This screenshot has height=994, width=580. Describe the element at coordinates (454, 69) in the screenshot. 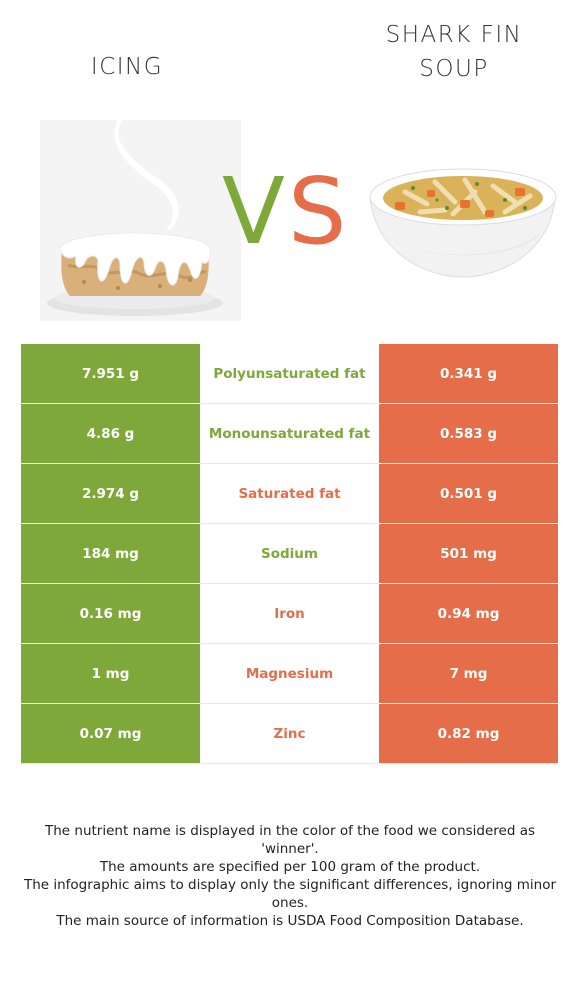

I see `food-title-line-2: SOUP` at that location.